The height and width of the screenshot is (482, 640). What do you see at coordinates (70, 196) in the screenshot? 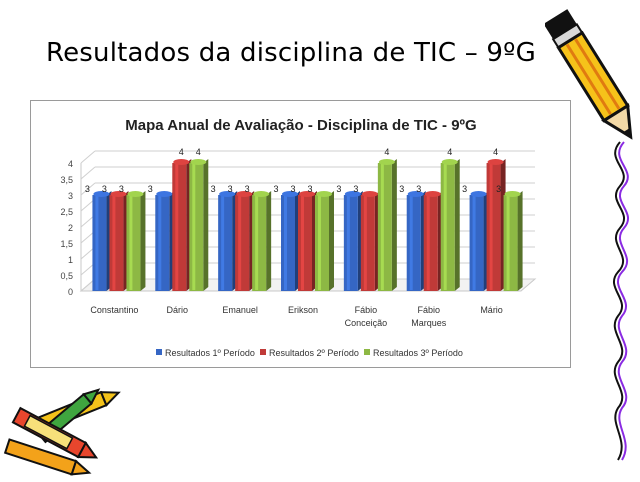
I see `y-tick-label: 3` at bounding box center [70, 196].